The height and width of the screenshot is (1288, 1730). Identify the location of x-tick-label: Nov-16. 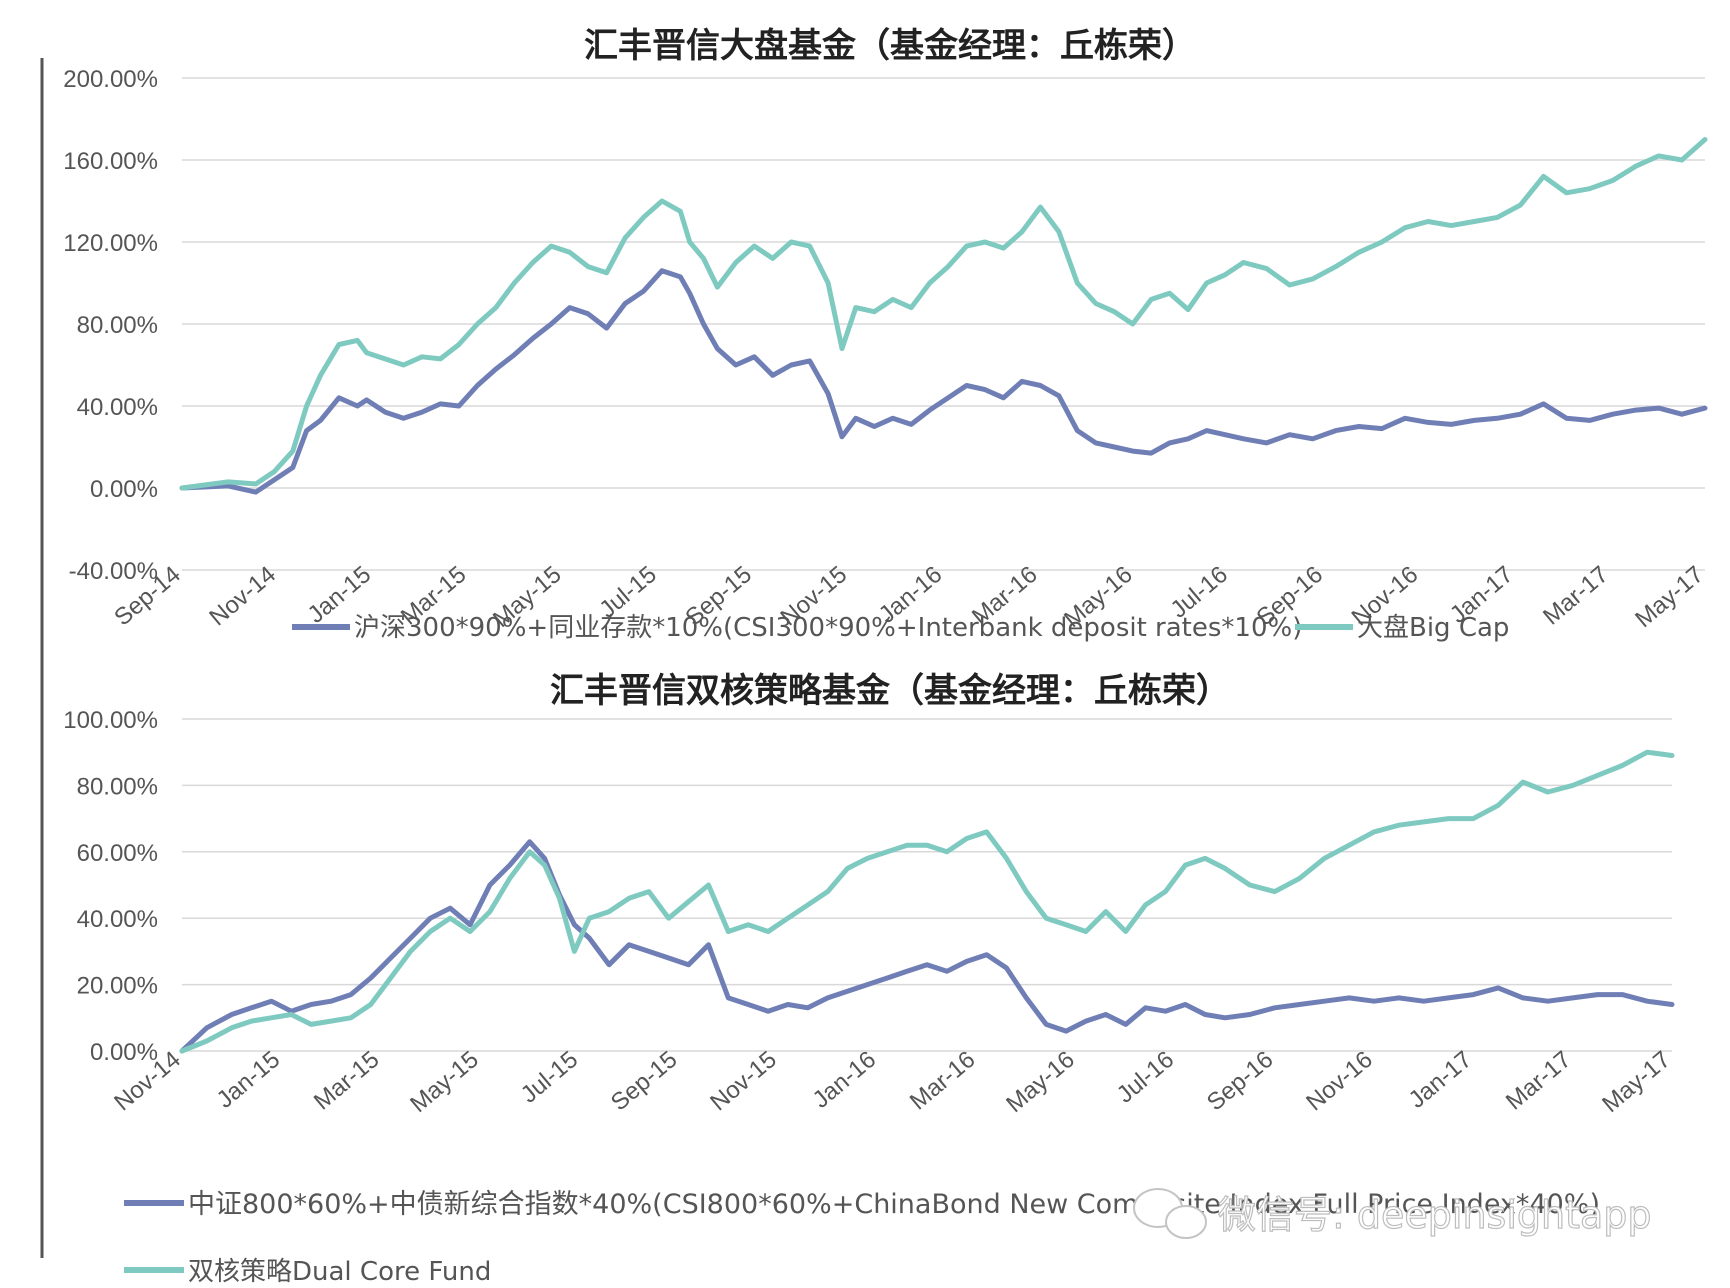
(1339, 1081).